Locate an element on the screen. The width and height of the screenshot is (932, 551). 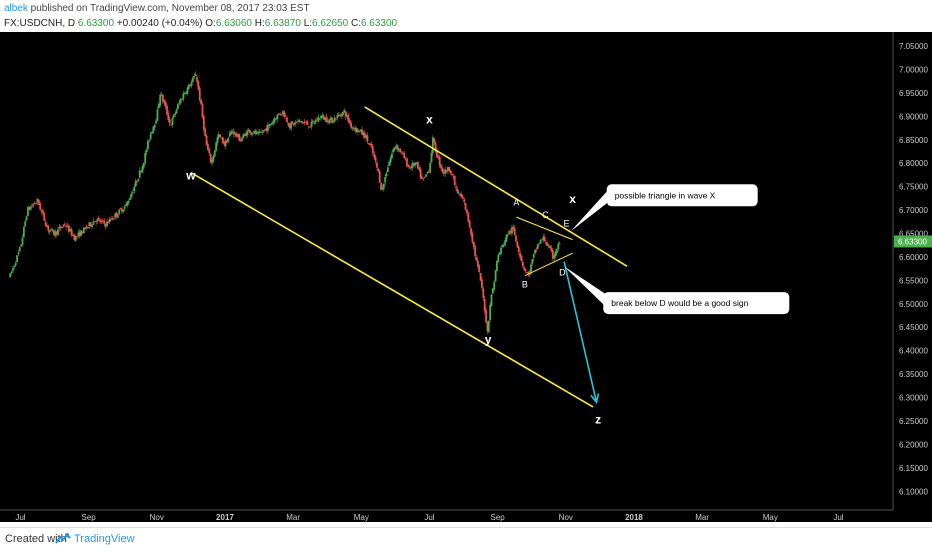
x-tick-label: Jul is located at coordinates (20, 517).